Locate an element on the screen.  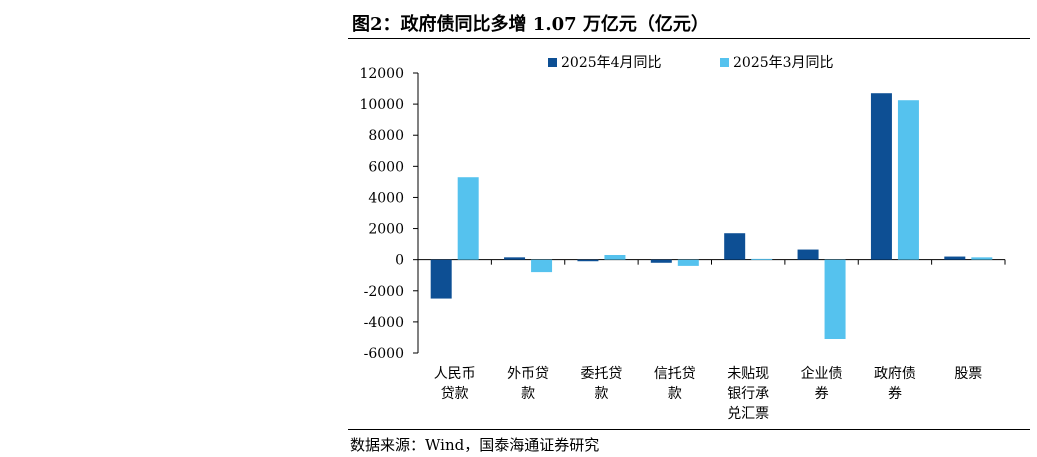
chart-title: 图2：政府债同比多增 1.07 万亿元（亿元） is located at coordinates (530, 24).